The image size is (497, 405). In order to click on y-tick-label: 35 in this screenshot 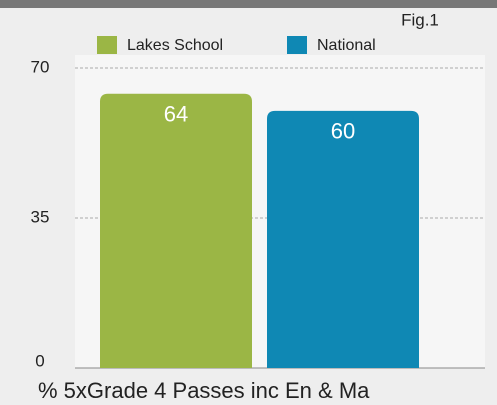, I will do `click(40, 216)`.